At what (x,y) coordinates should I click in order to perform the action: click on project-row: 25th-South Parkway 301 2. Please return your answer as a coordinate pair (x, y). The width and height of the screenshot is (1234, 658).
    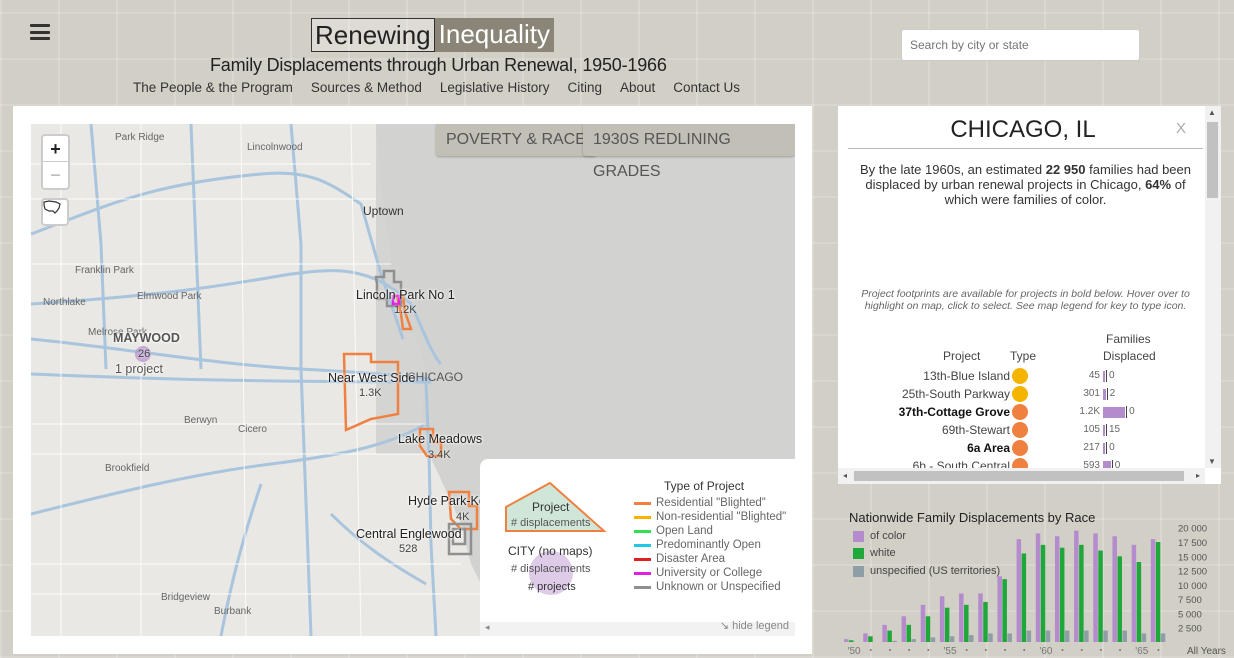
    Looking at the image, I should click on (1023, 394).